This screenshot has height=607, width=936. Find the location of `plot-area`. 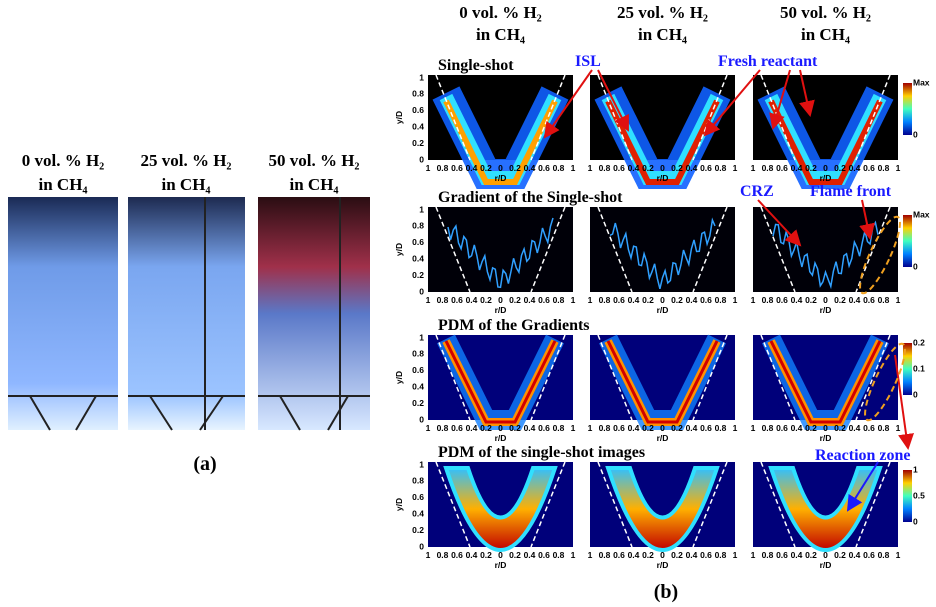

plot-area is located at coordinates (825, 249).